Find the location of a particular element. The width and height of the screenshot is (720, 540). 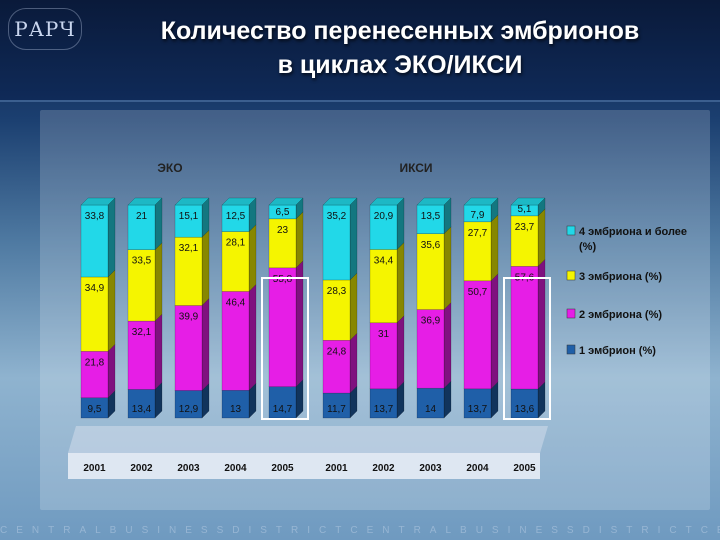

data-label-ЭКО-2004-s2: 28,1 is located at coordinates (236, 243).